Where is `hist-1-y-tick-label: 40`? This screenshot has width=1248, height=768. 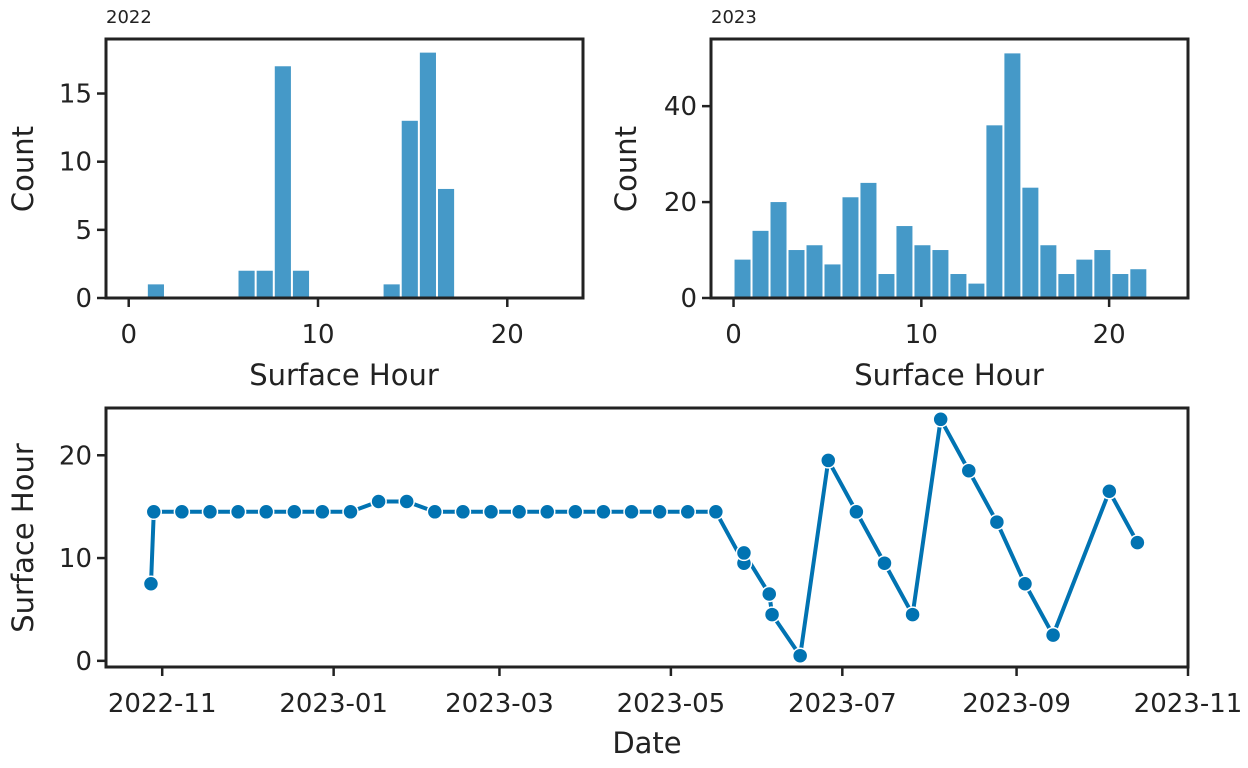
hist-1-y-tick-label: 40 is located at coordinates (680, 107).